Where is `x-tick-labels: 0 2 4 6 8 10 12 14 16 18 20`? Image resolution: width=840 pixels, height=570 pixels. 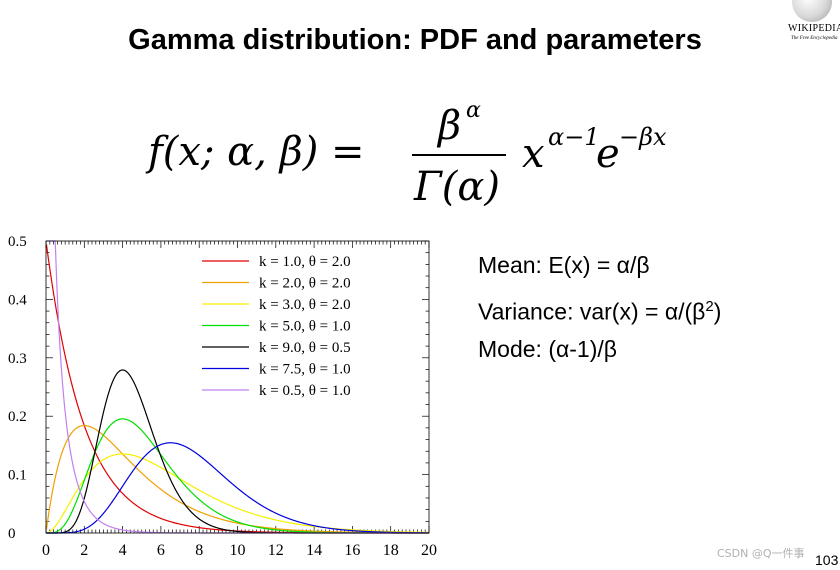 x-tick-labels: 0 2 4 6 8 10 12 14 16 18 20 is located at coordinates (239, 550).